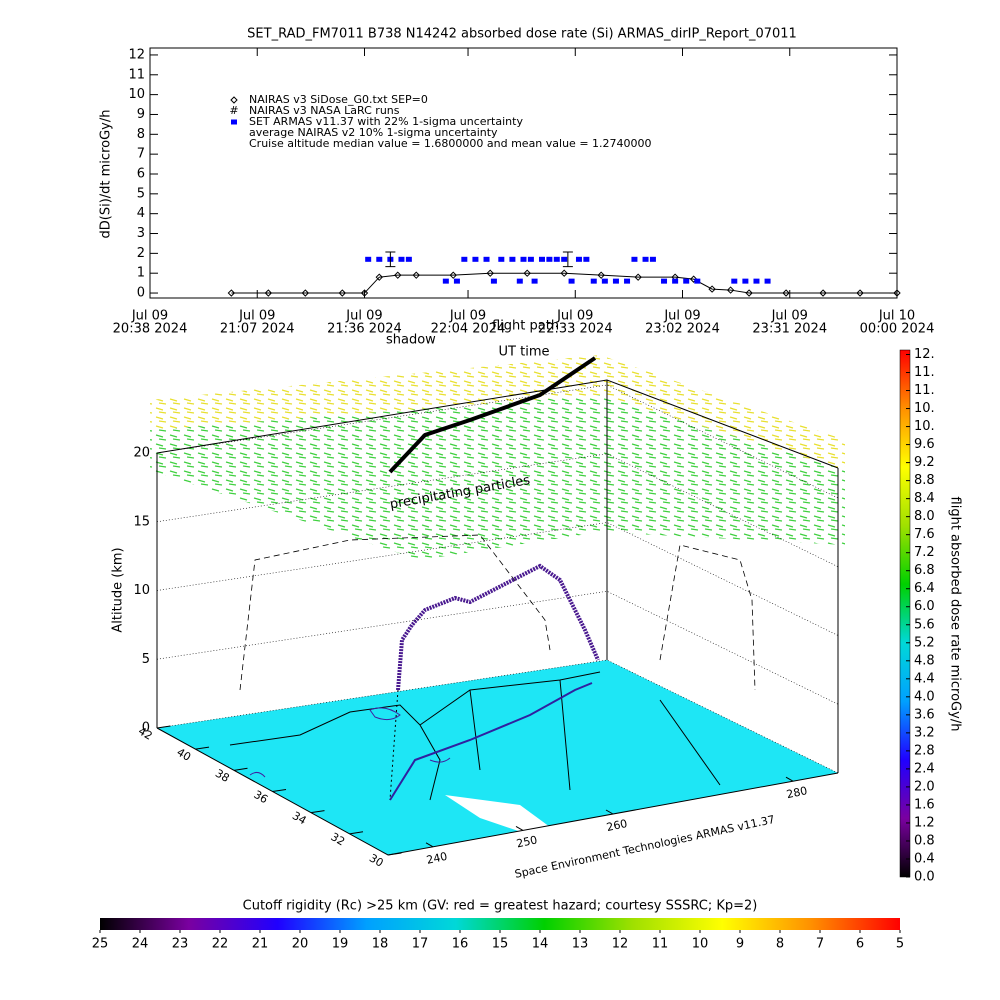  I want to click on colorbar-tick-label: 19, so click(340, 944).